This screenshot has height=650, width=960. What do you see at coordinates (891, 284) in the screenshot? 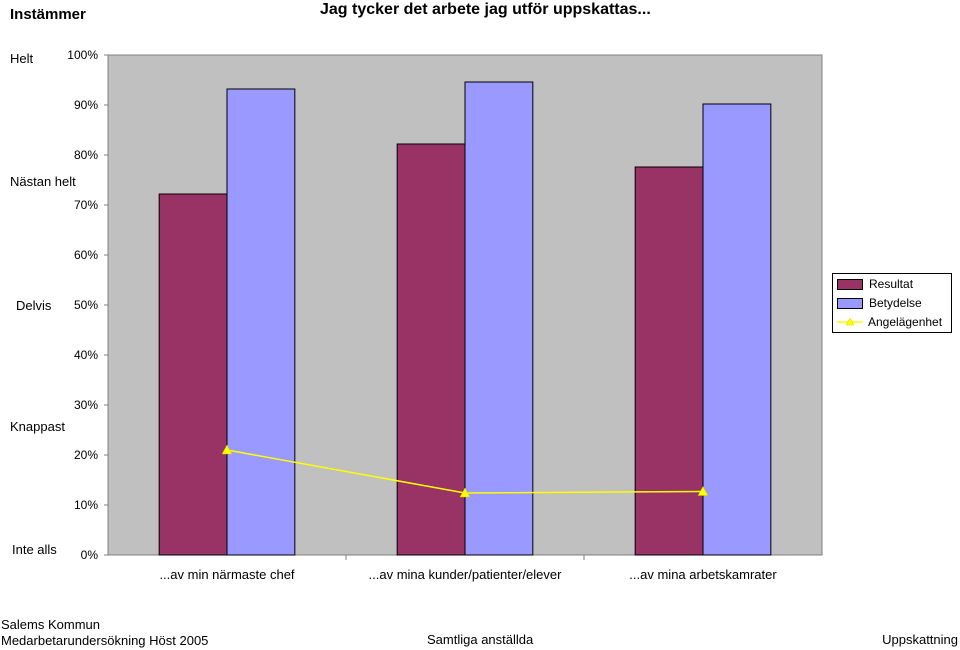
I see `legend-label-resultat: Resultat` at bounding box center [891, 284].